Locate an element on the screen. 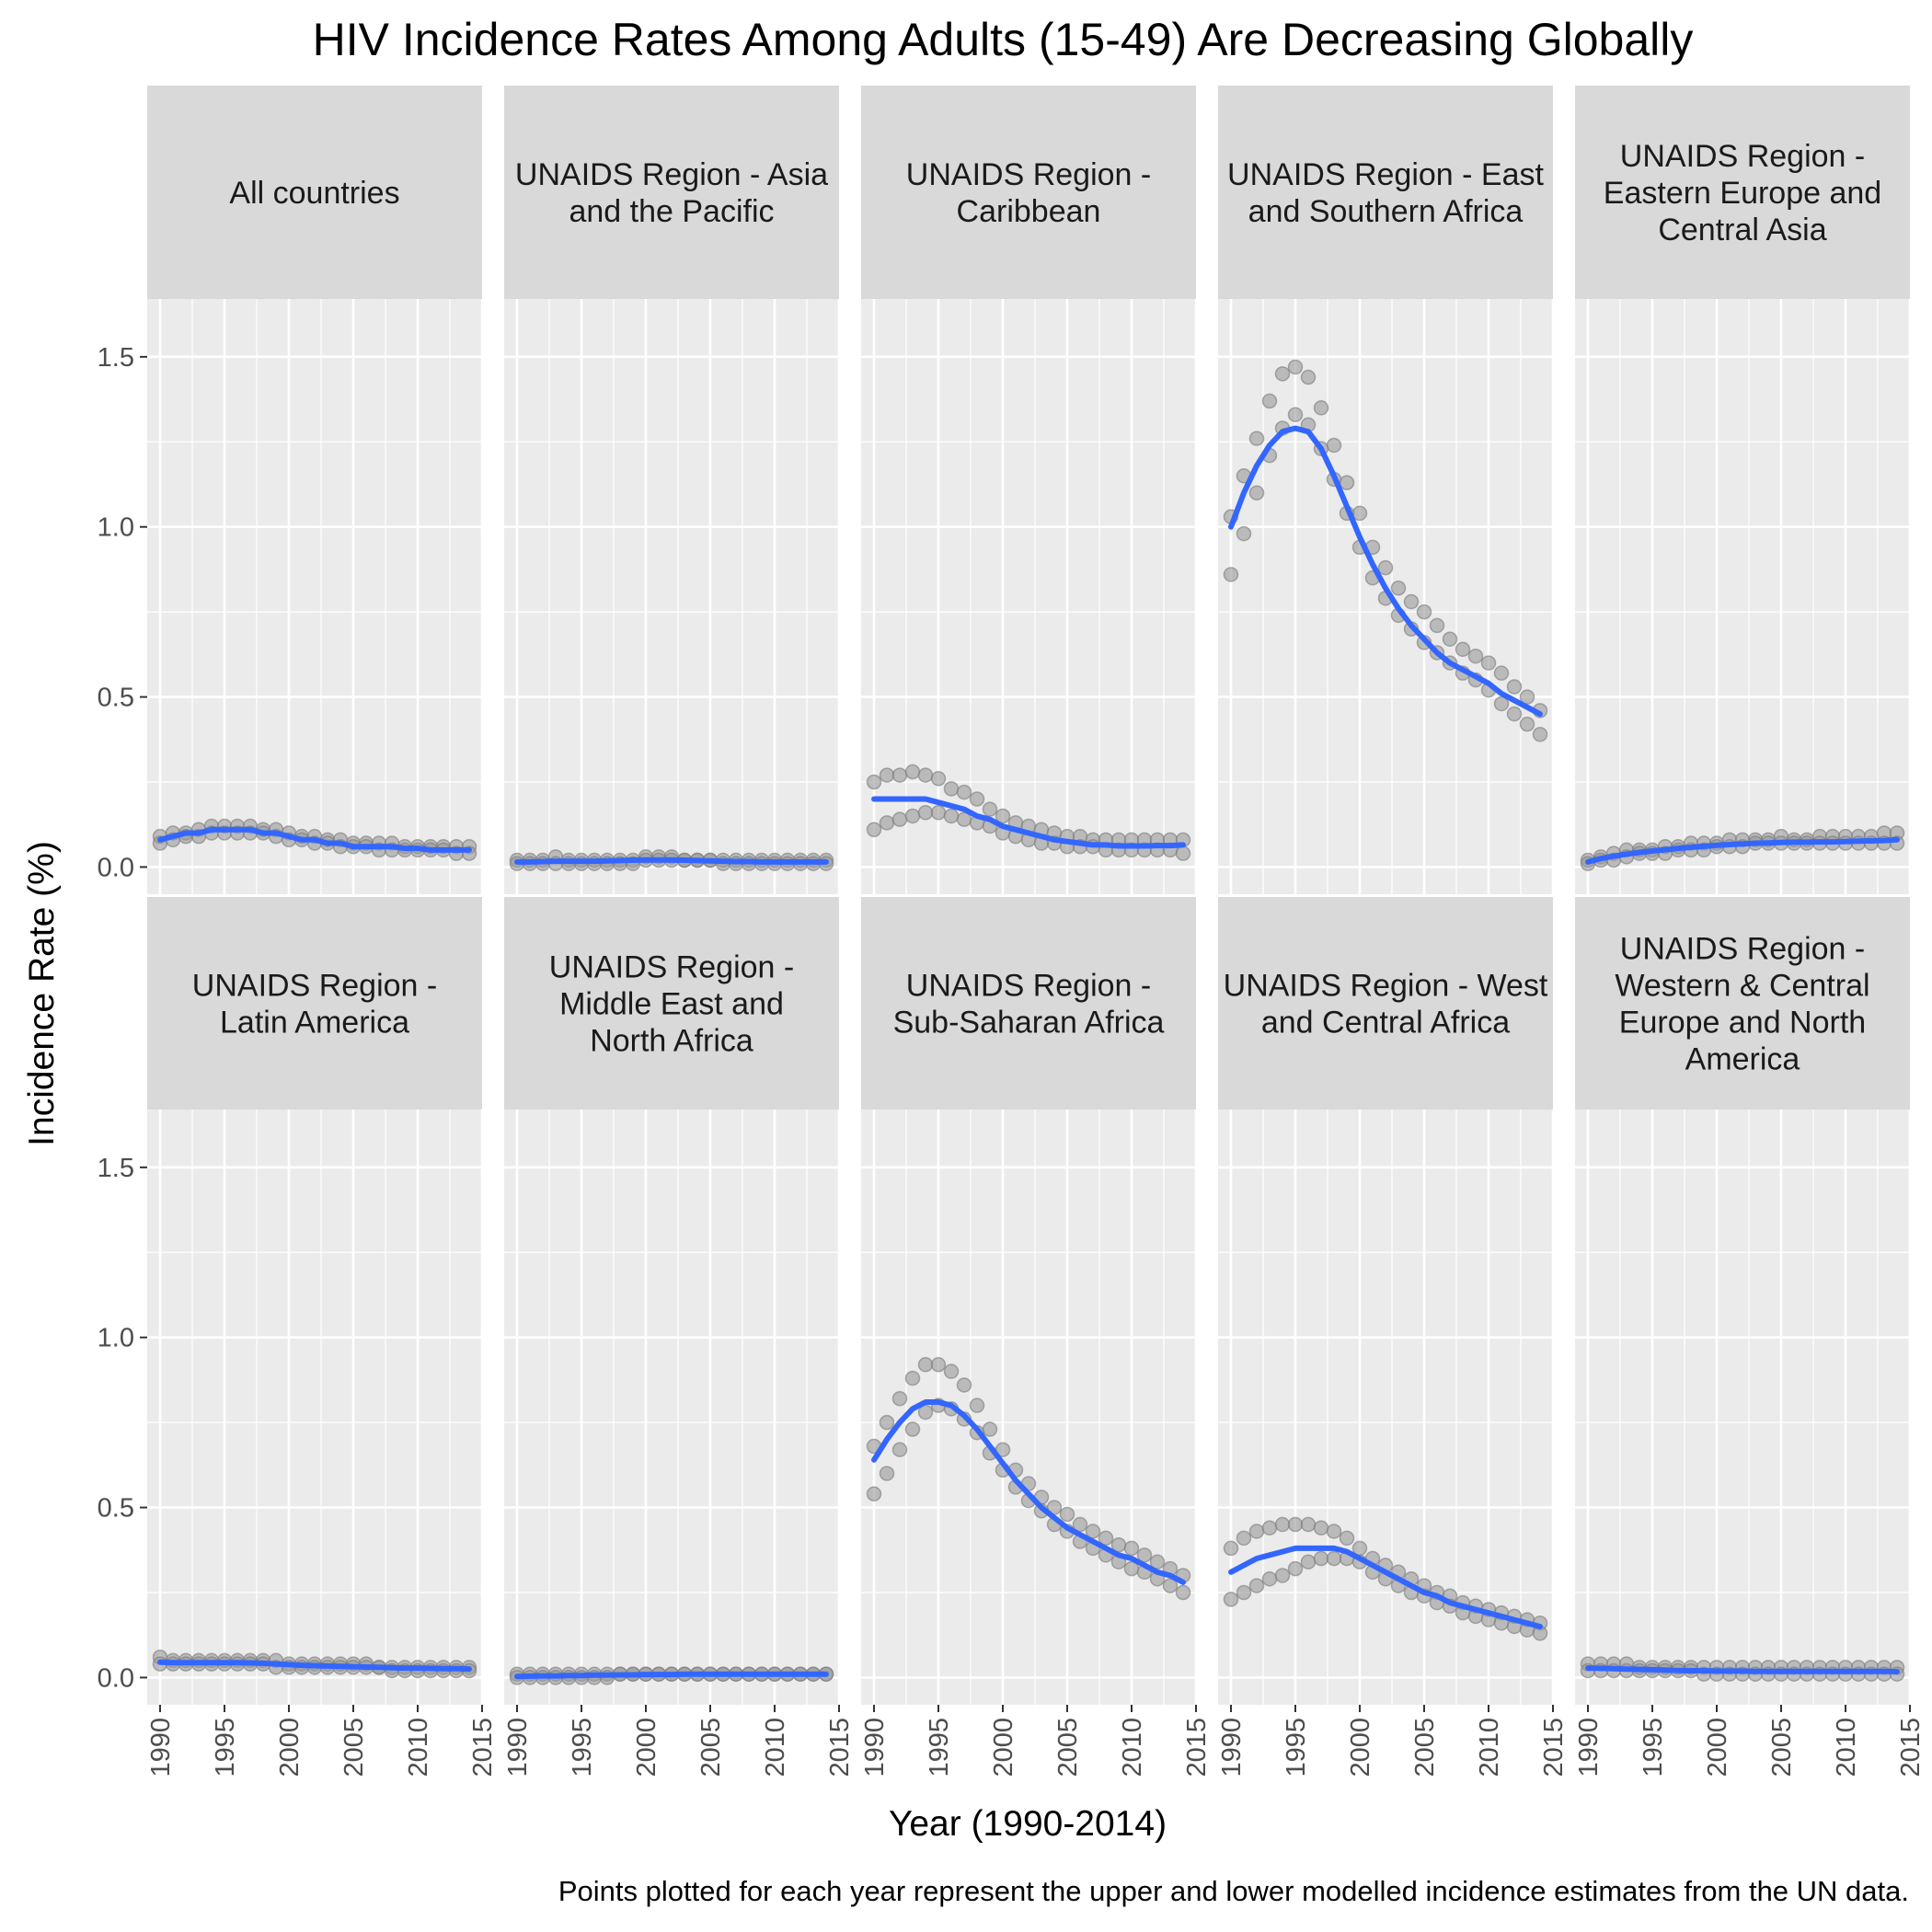  y-axes: 0.0 0.5 1.0 1.5 0.0 0.5 1.0 1.5 is located at coordinates (122, 1018).